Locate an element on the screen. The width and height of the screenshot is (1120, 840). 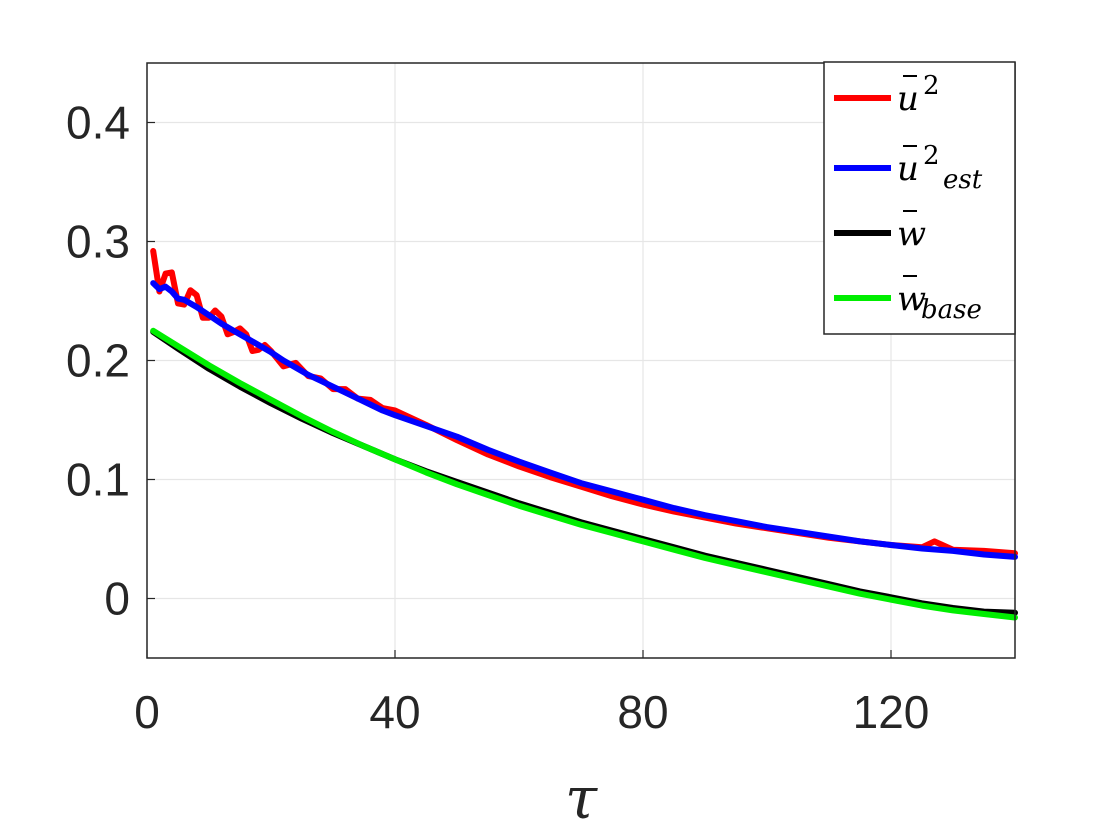
x-axis-title: τ is located at coordinates (581, 798).